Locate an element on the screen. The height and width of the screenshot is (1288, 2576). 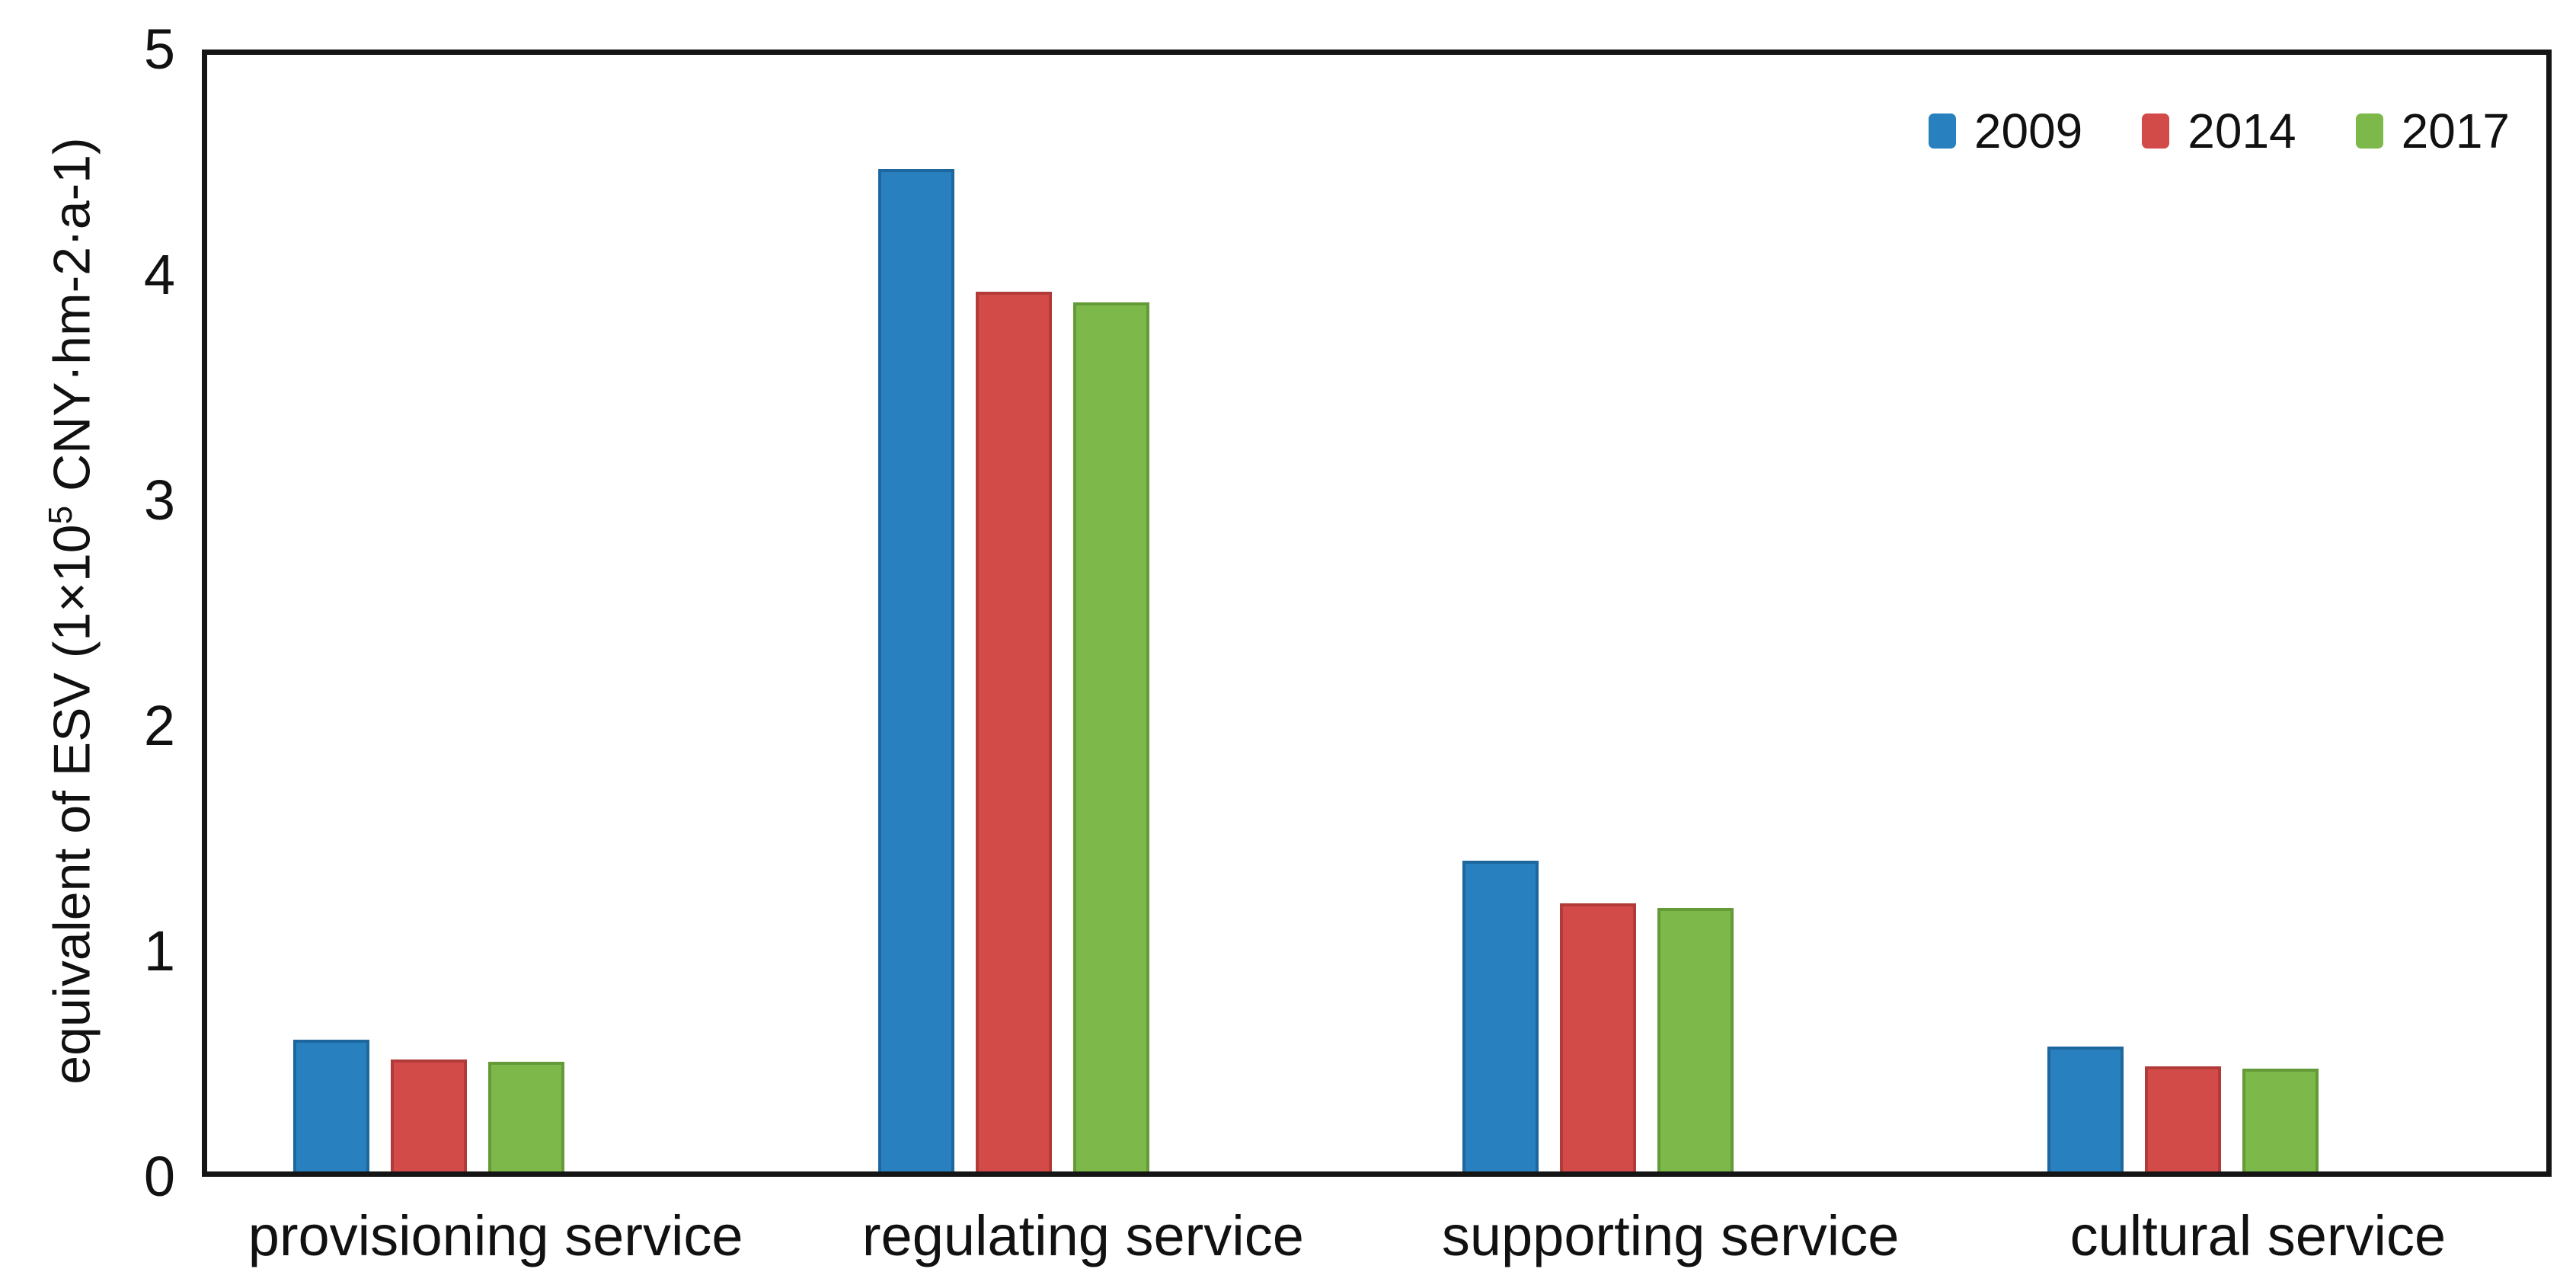
bar-2009-provisioning-service is located at coordinates (330, 1105).